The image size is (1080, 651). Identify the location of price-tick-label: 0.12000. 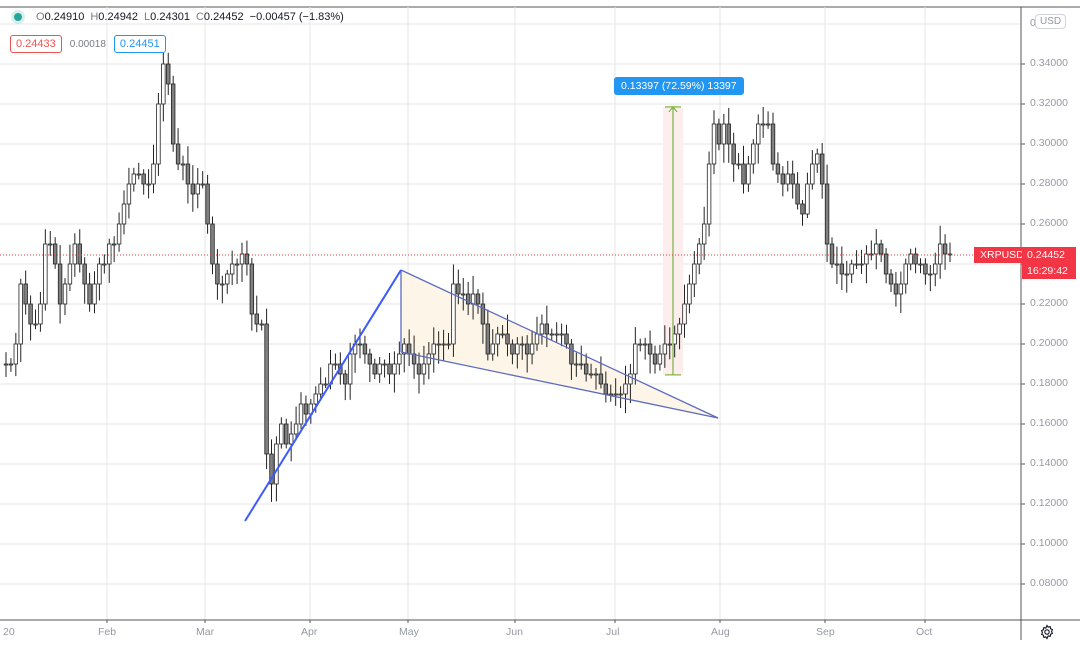
(1049, 503).